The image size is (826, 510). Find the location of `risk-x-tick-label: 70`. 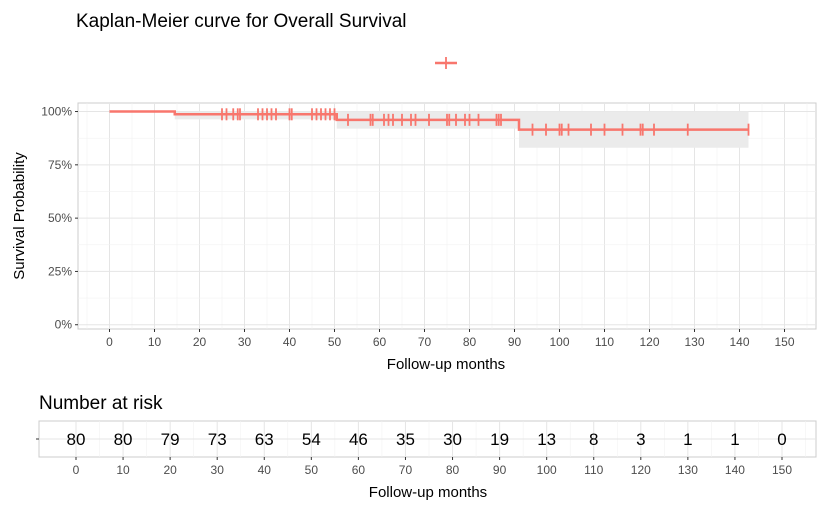

risk-x-tick-label: 70 is located at coordinates (406, 470).